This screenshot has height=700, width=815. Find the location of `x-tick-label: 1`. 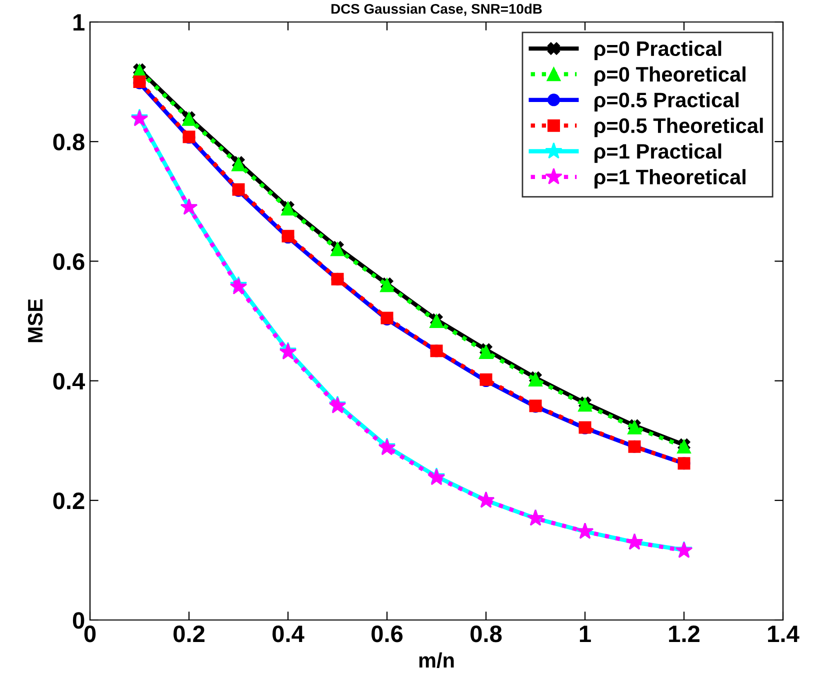

x-tick-label: 1 is located at coordinates (585, 634).